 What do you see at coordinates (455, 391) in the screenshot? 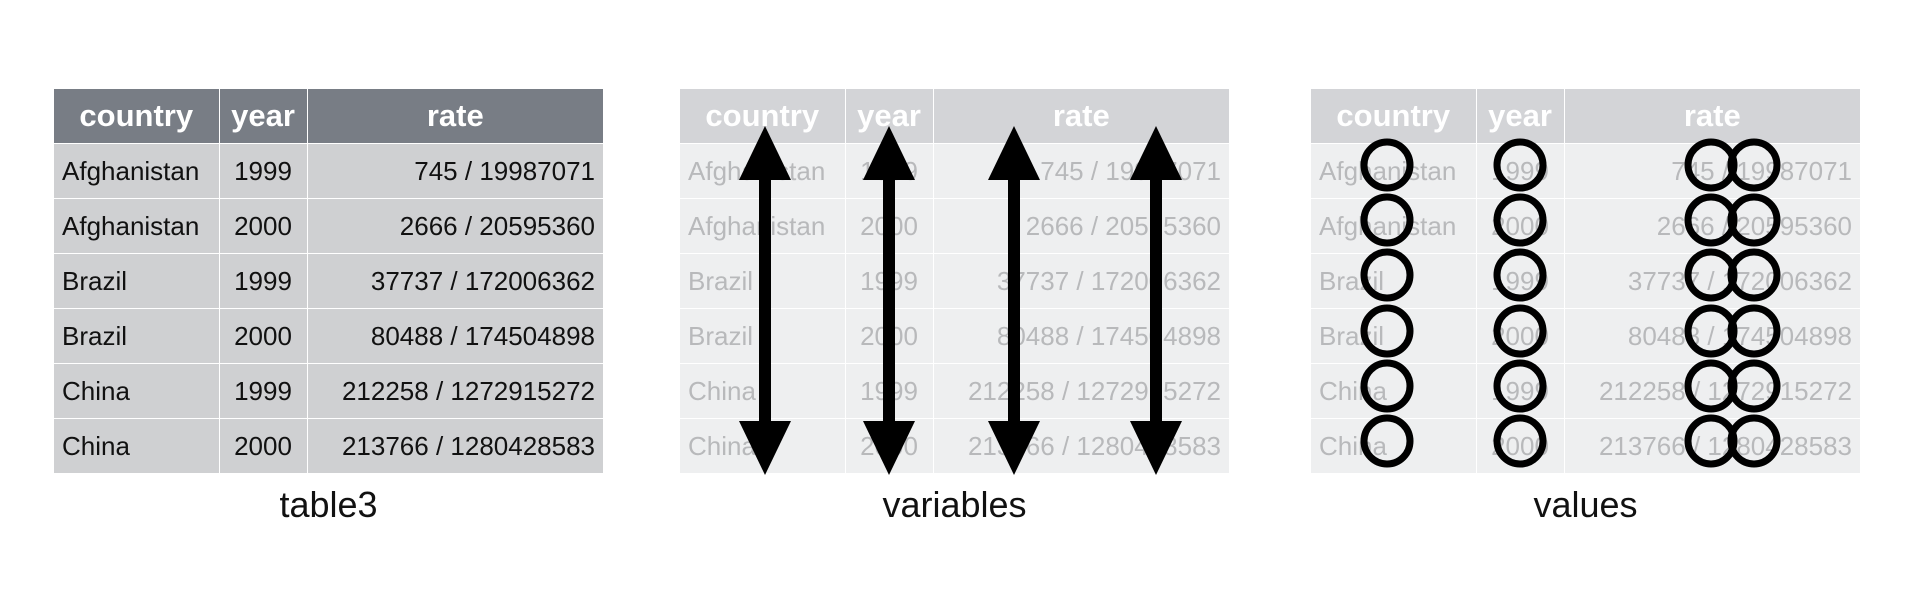
I see `cell-rate: 212258 / 1272915272` at bounding box center [455, 391].